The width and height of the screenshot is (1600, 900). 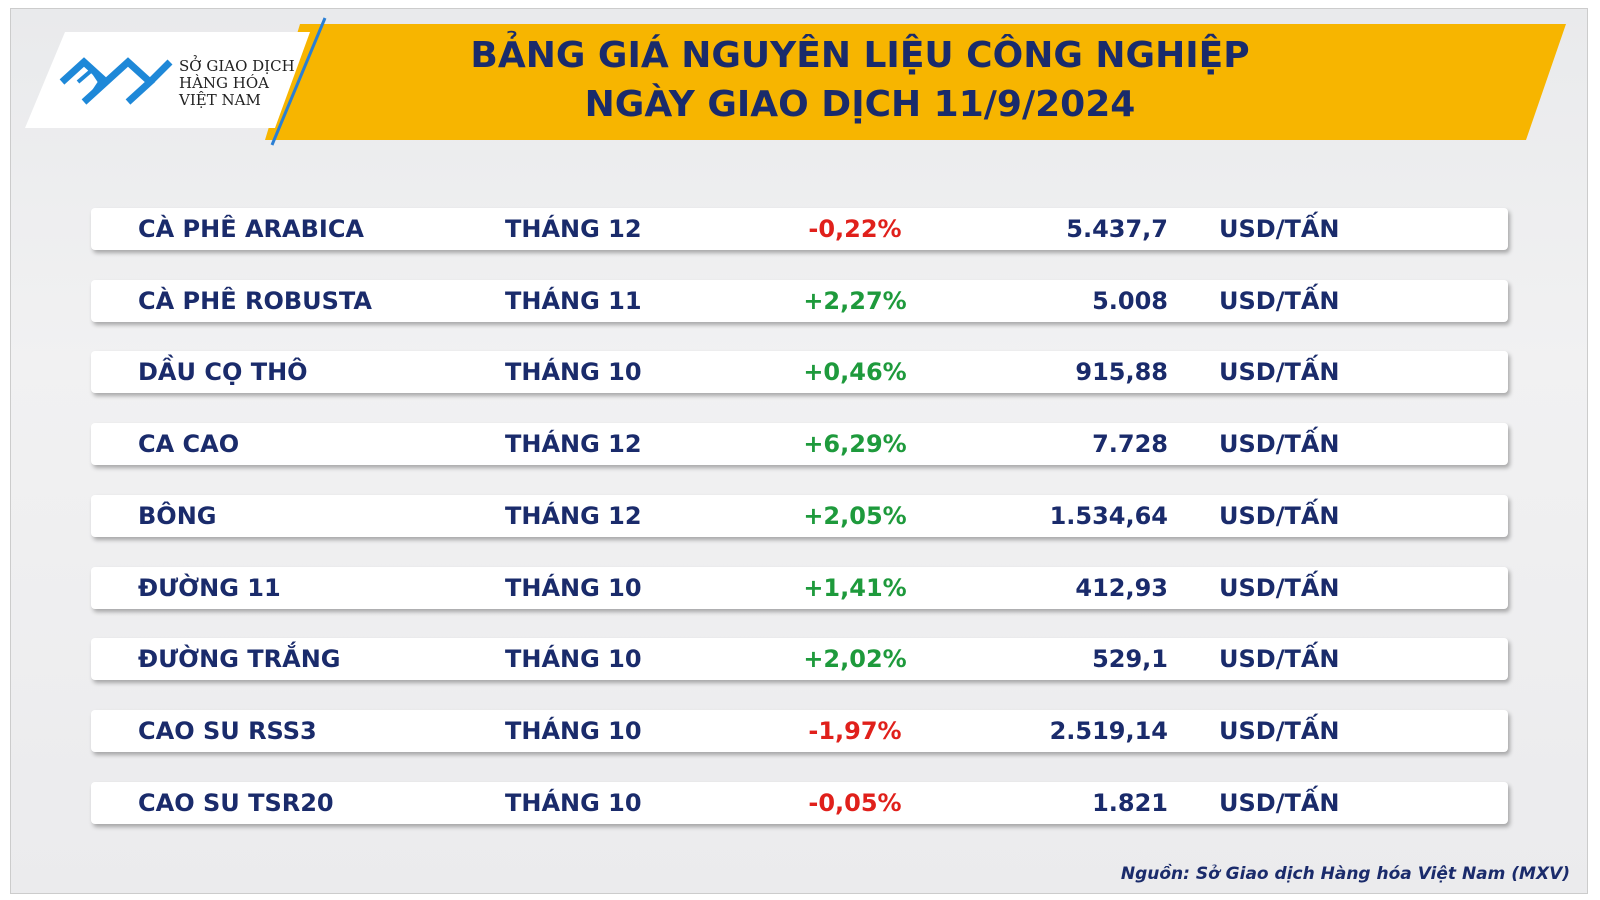 I want to click on price: 5.437,7, so click(x=1117, y=229).